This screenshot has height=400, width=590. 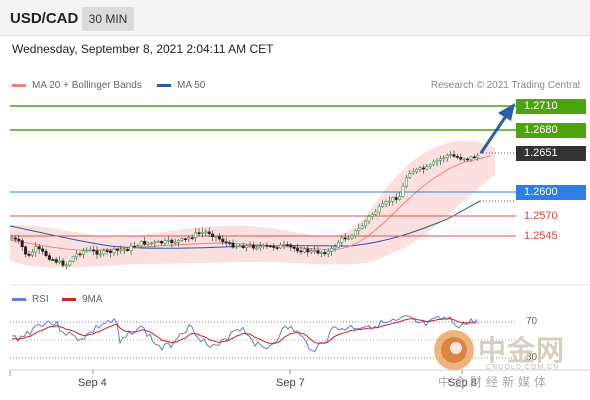 I want to click on rsi-line, so click(x=244, y=333).